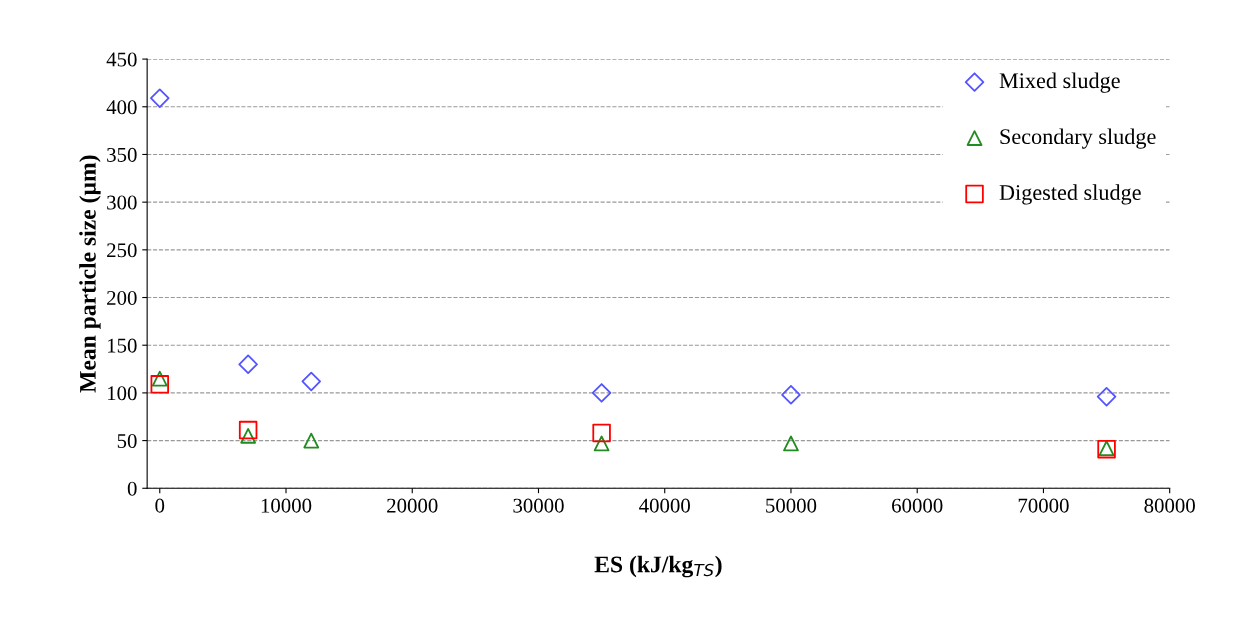  Describe the element at coordinates (132, 488) in the screenshot. I see `y-tick-label: 0` at that location.